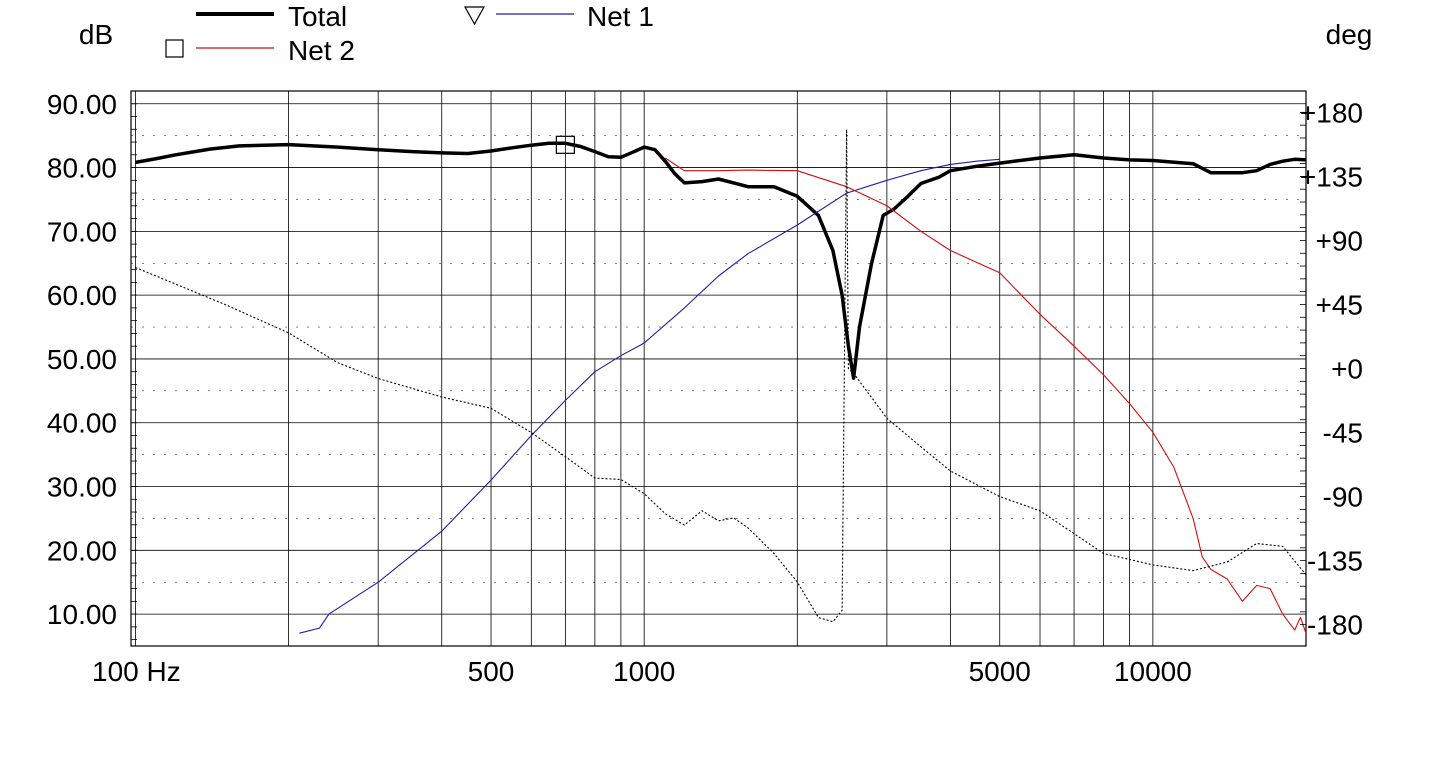 This screenshot has height=764, width=1436. Describe the element at coordinates (1331, 112) in the screenshot. I see `y-right-tick-label: +180` at that location.